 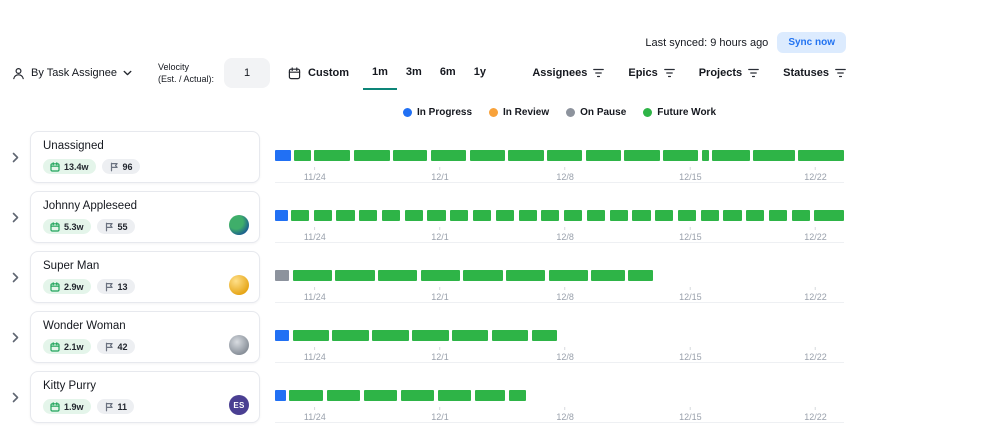 What do you see at coordinates (318, 73) in the screenshot?
I see `custom-range-button: Custom` at bounding box center [318, 73].